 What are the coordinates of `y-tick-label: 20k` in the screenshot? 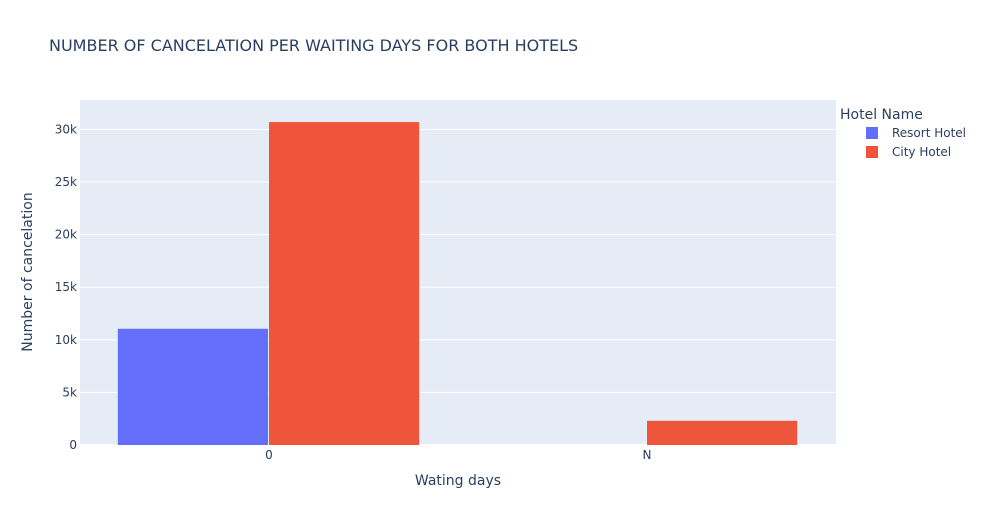 It's located at (66, 235).